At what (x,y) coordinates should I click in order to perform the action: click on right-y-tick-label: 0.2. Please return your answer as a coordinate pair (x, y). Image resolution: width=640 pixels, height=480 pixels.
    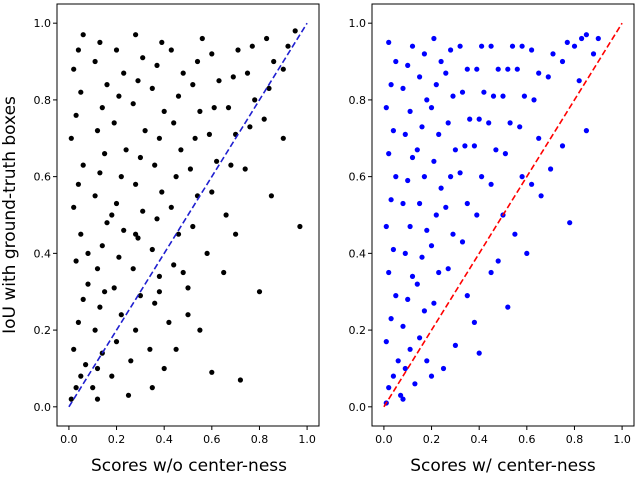
    Looking at the image, I should click on (358, 330).